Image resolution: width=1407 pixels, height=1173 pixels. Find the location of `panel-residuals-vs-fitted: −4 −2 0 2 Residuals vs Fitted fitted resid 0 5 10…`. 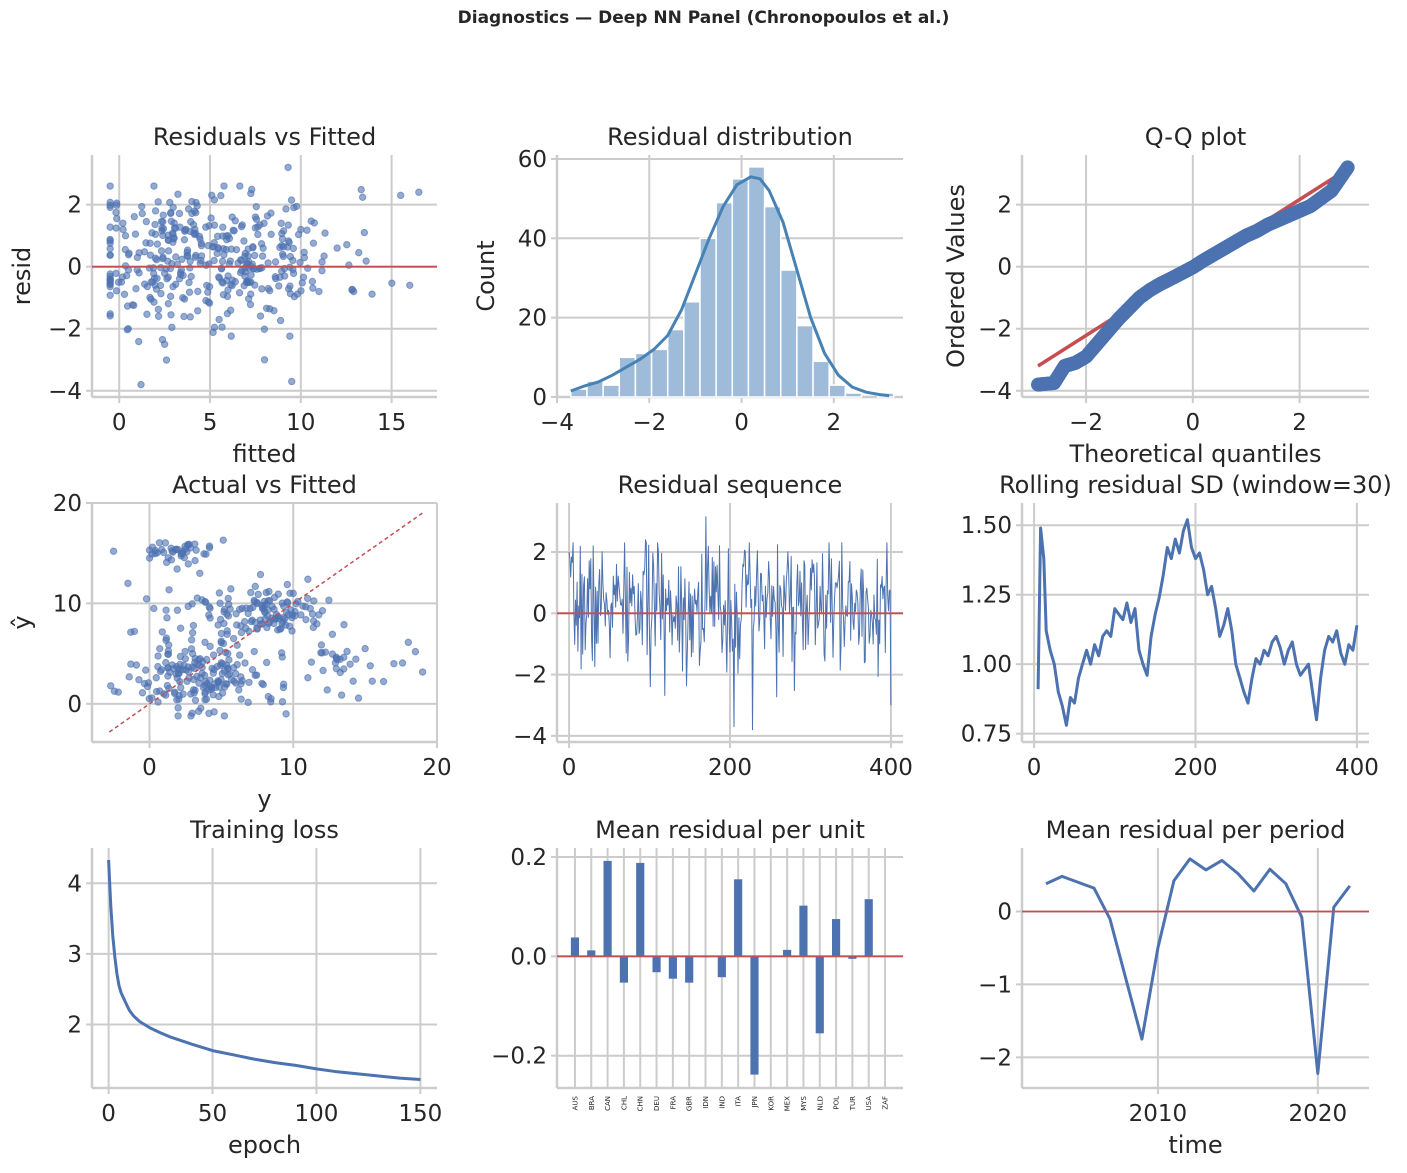

panel-residuals-vs-fitted: −4 −2 0 2 Residuals vs Fitted fitted resid 0 5 10… is located at coordinates (222, 295).